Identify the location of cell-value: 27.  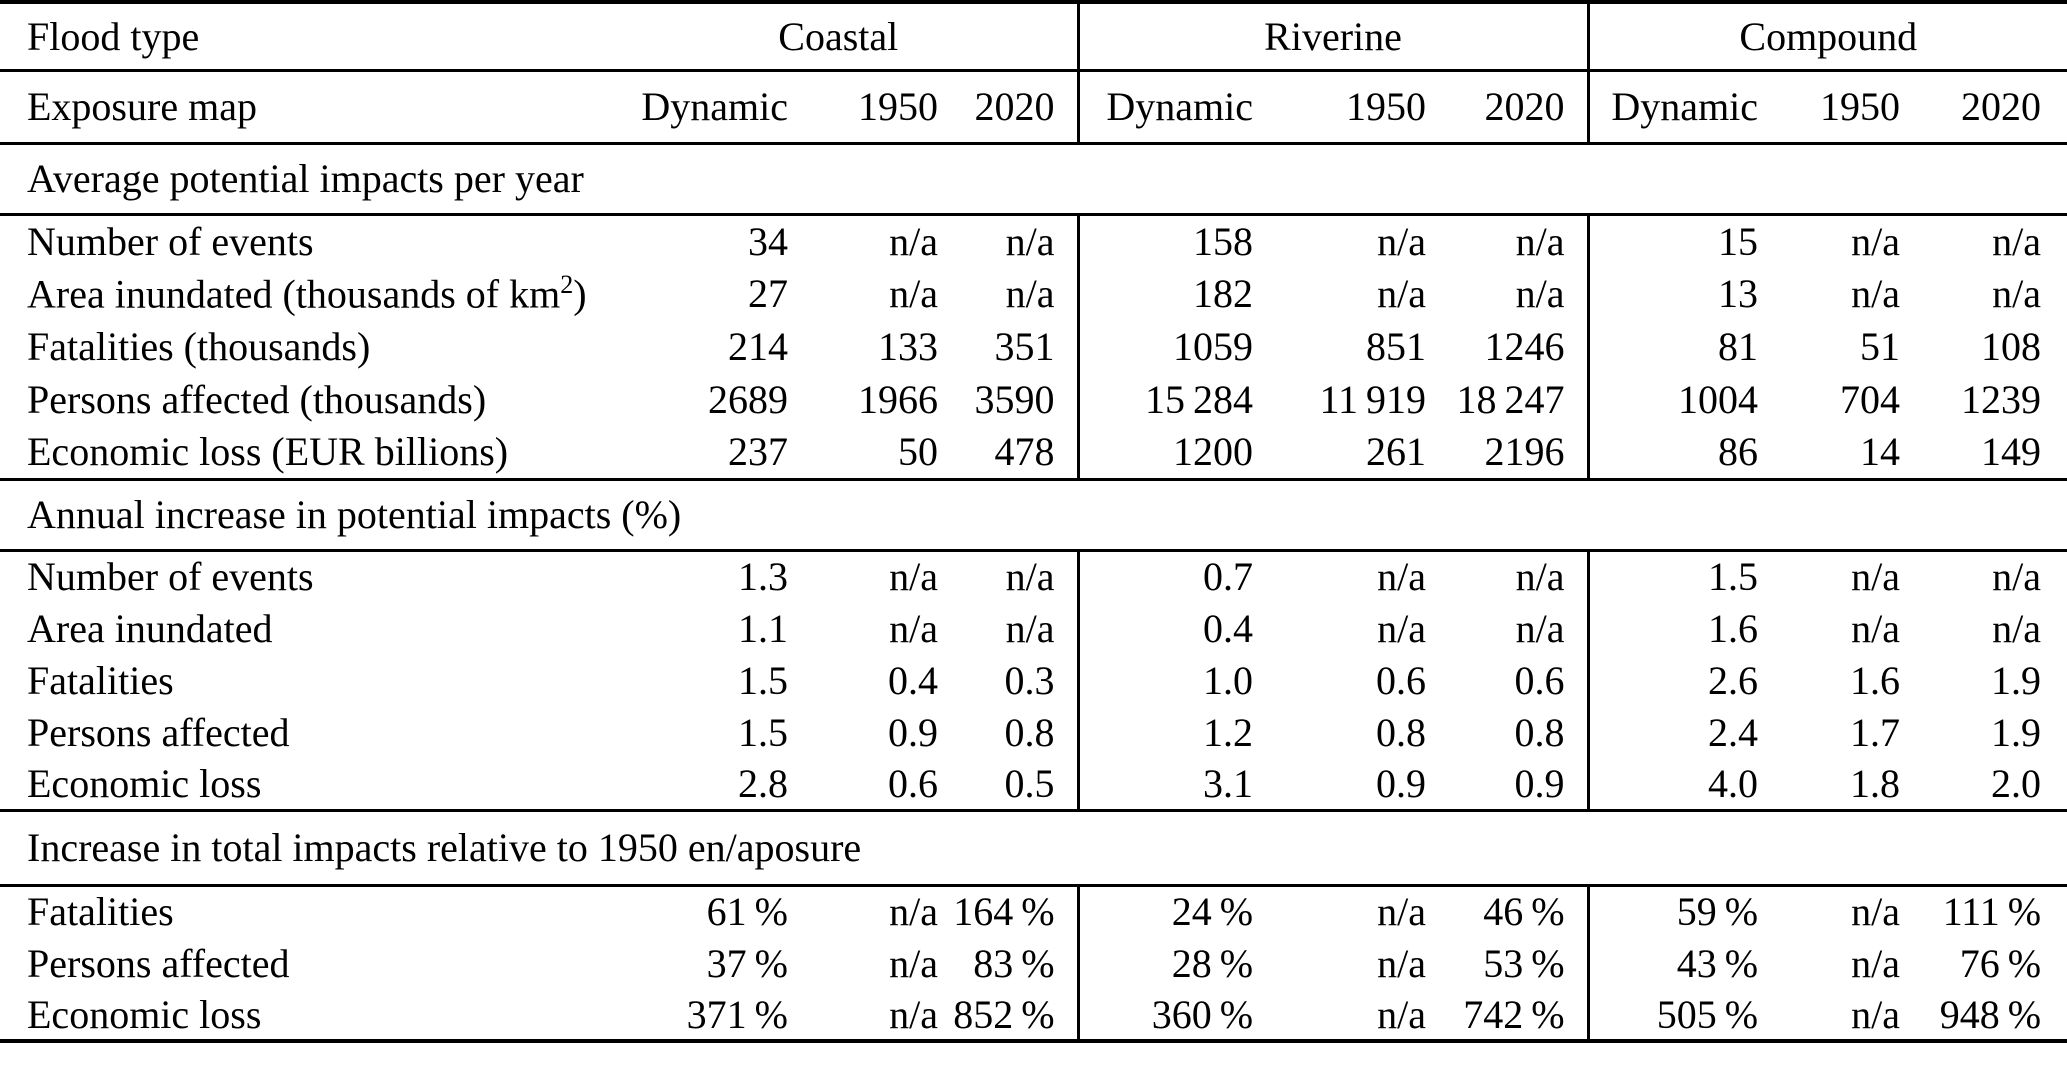
(768, 293).